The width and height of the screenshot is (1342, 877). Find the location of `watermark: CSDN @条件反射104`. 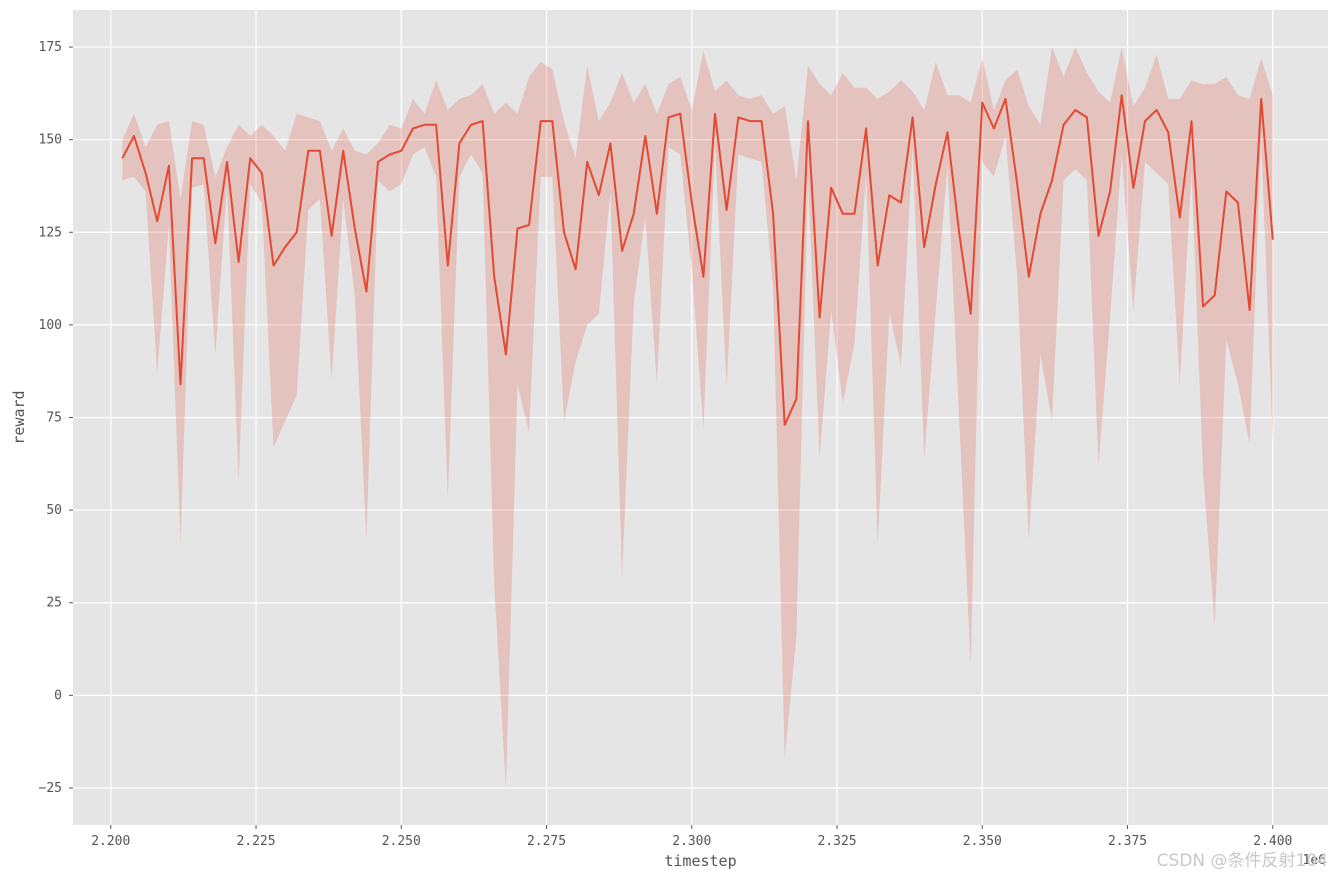

watermark: CSDN @条件反射104 is located at coordinates (1242, 861).